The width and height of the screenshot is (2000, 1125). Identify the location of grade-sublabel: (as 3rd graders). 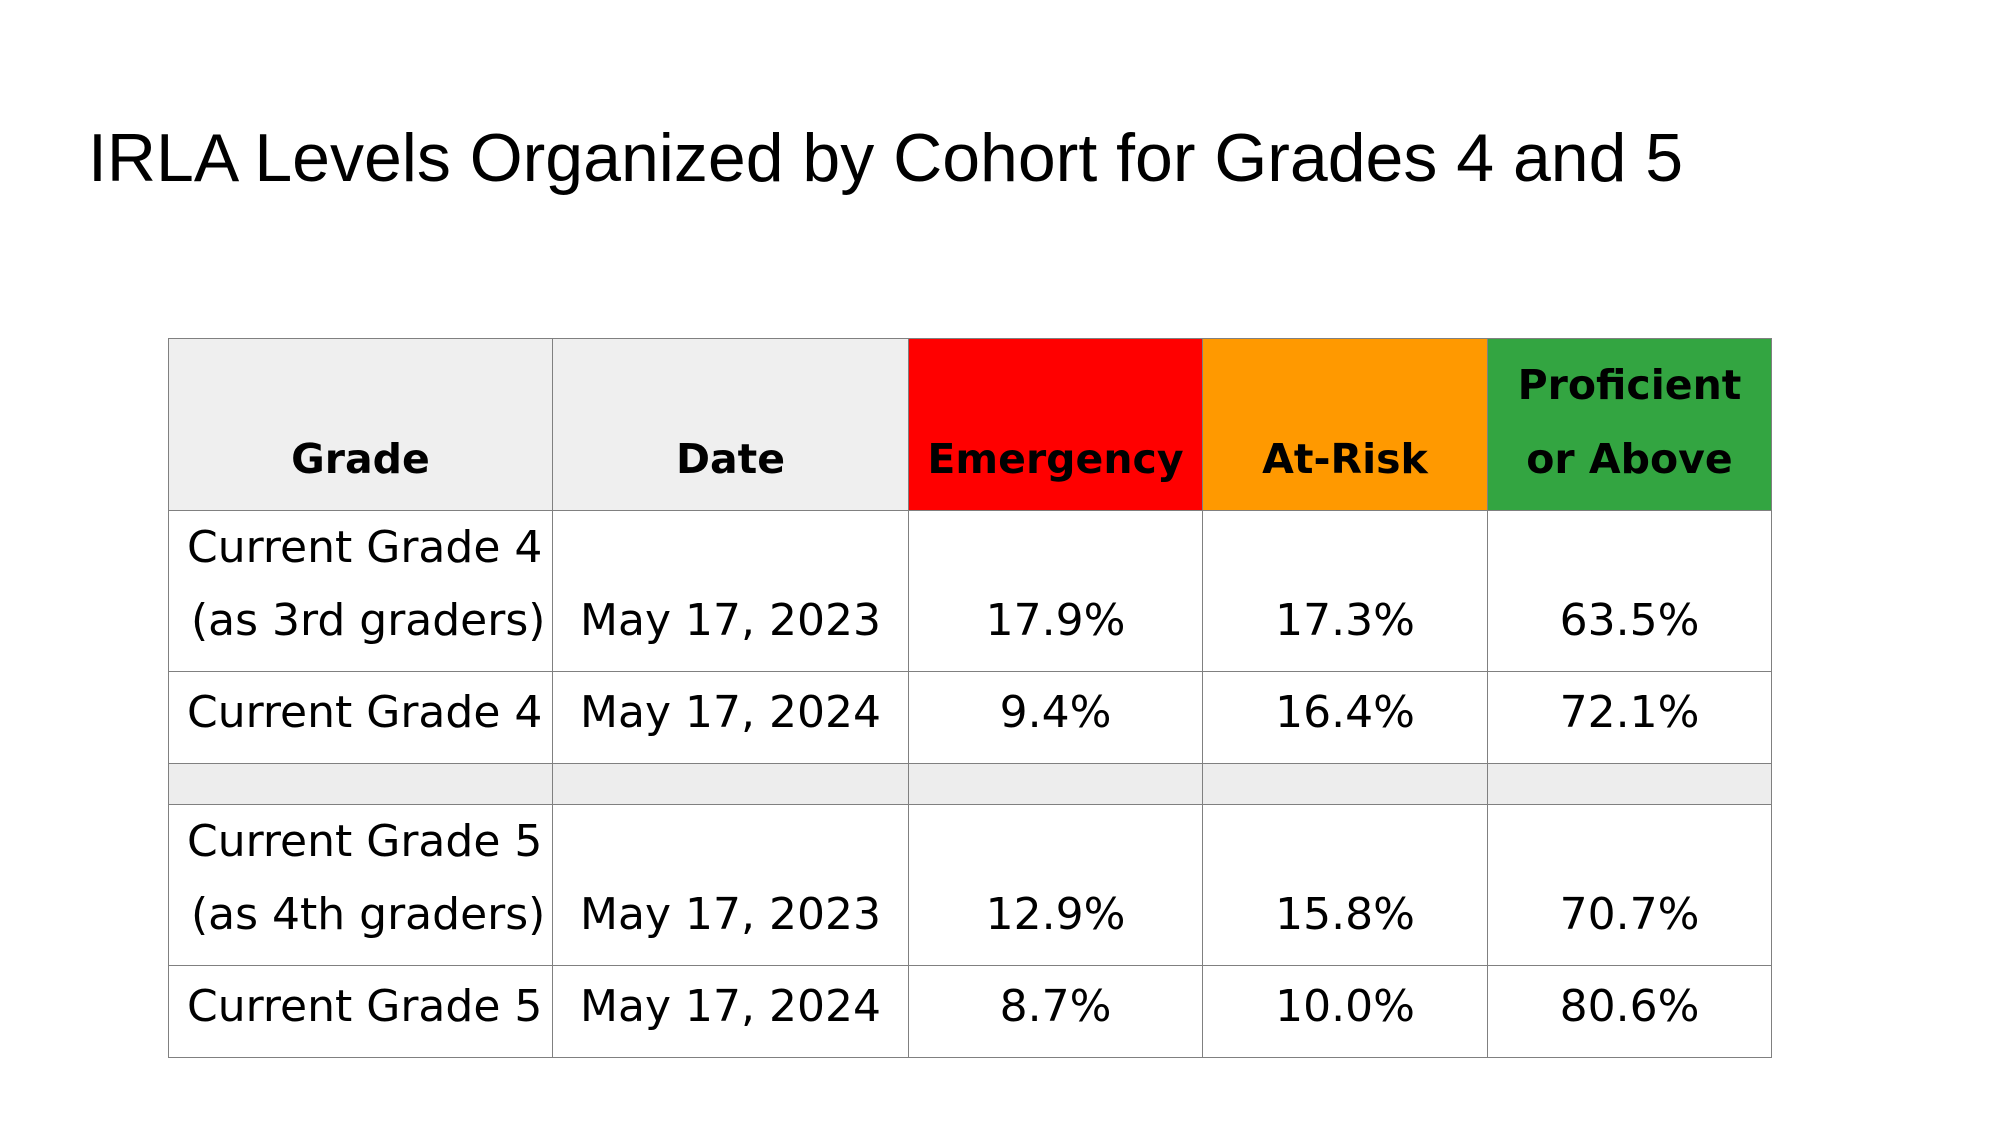
(368, 620).